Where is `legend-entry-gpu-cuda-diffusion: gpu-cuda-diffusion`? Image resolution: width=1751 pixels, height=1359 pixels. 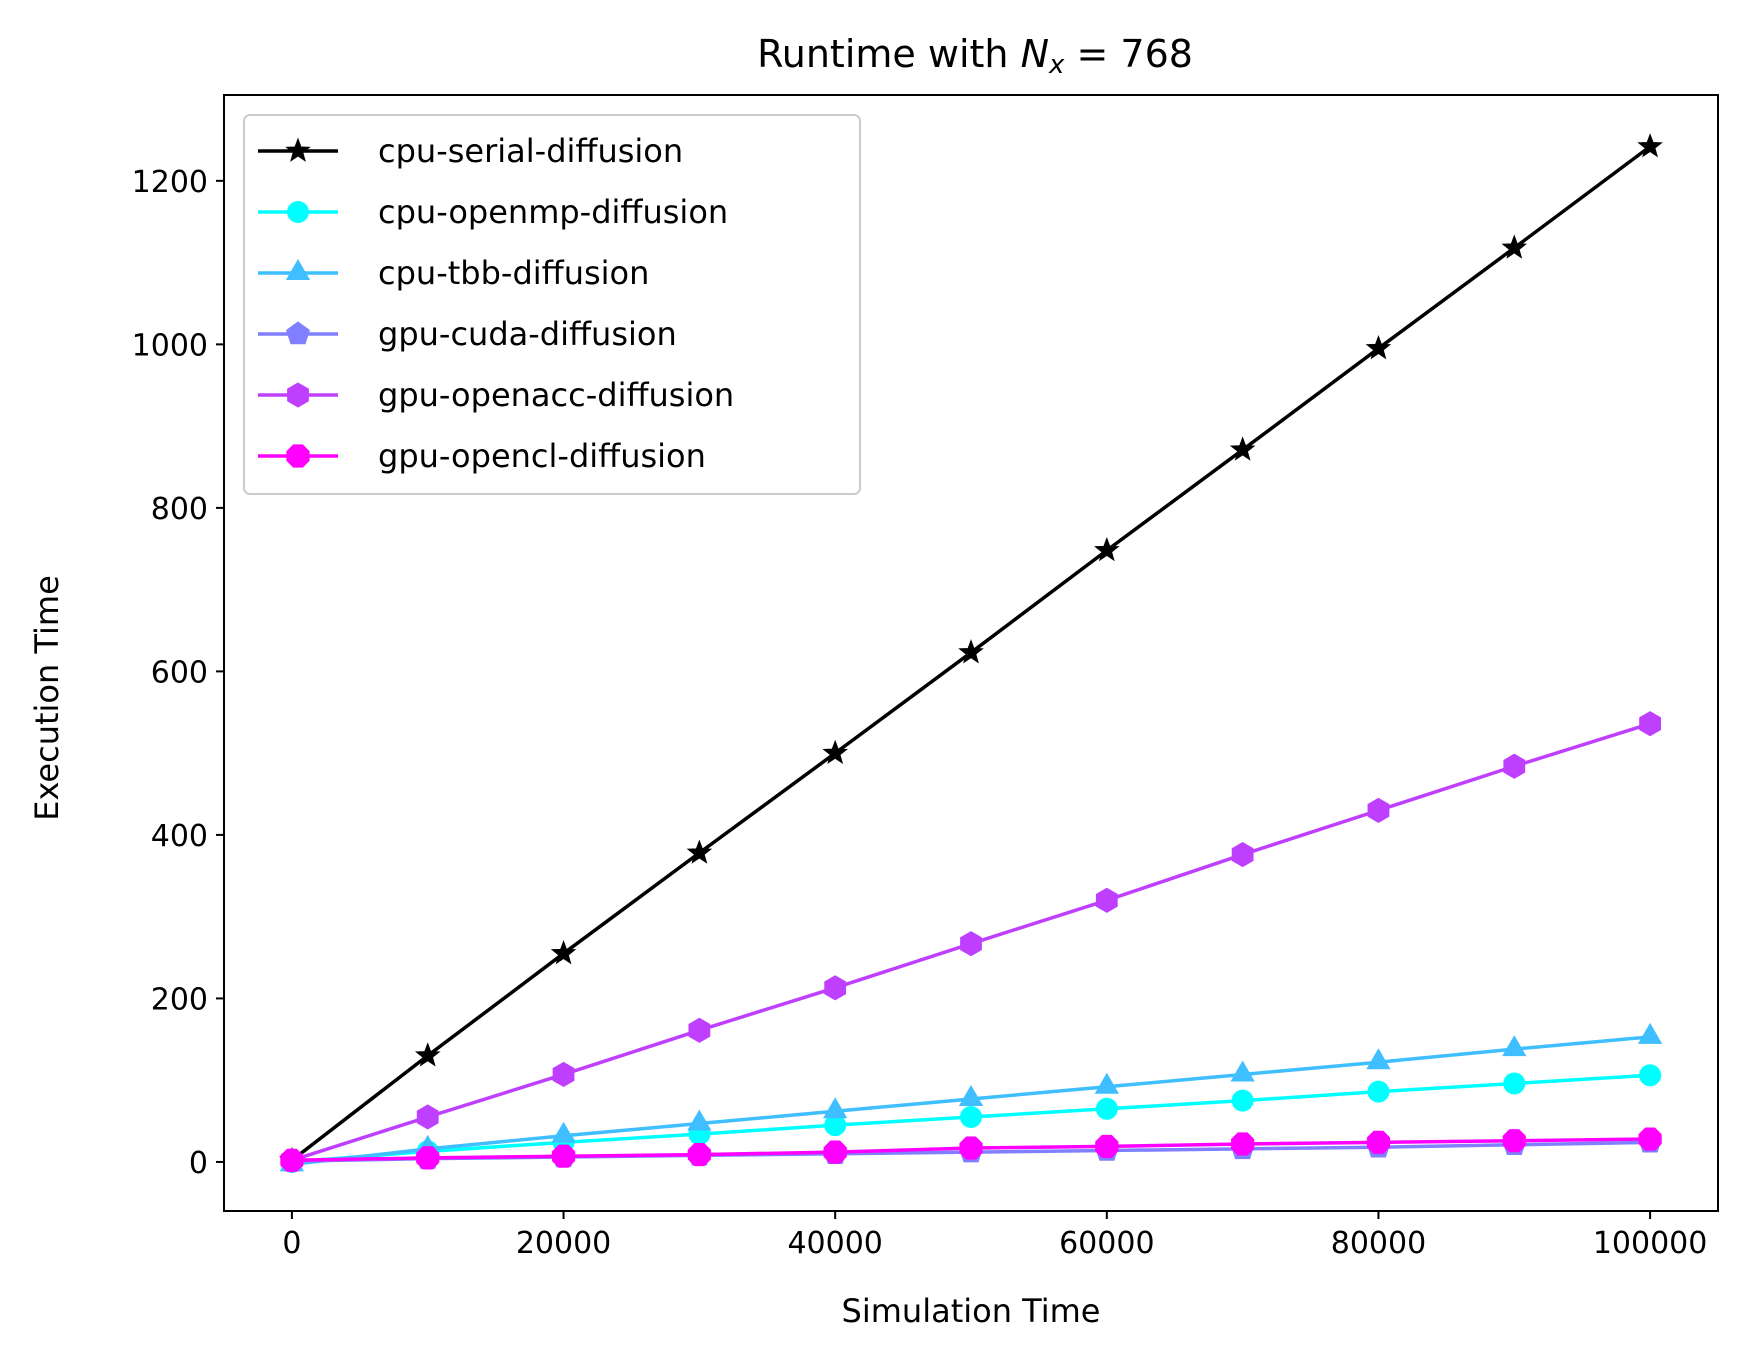
legend-entry-gpu-cuda-diffusion: gpu-cuda-diffusion is located at coordinates (467, 334).